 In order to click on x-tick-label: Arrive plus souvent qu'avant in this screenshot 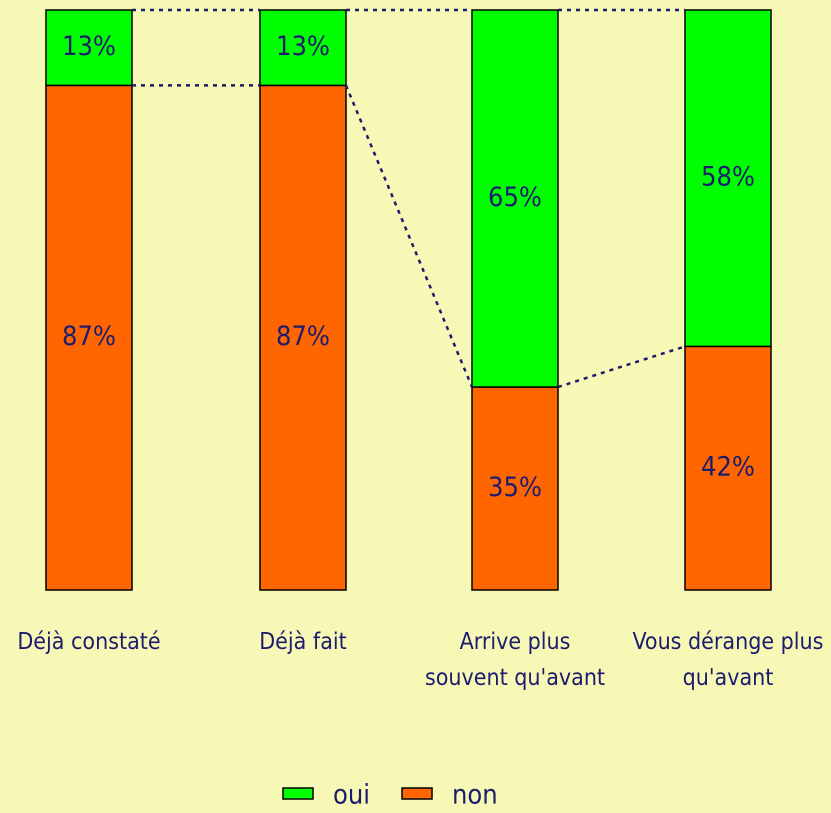, I will do `click(515, 660)`.